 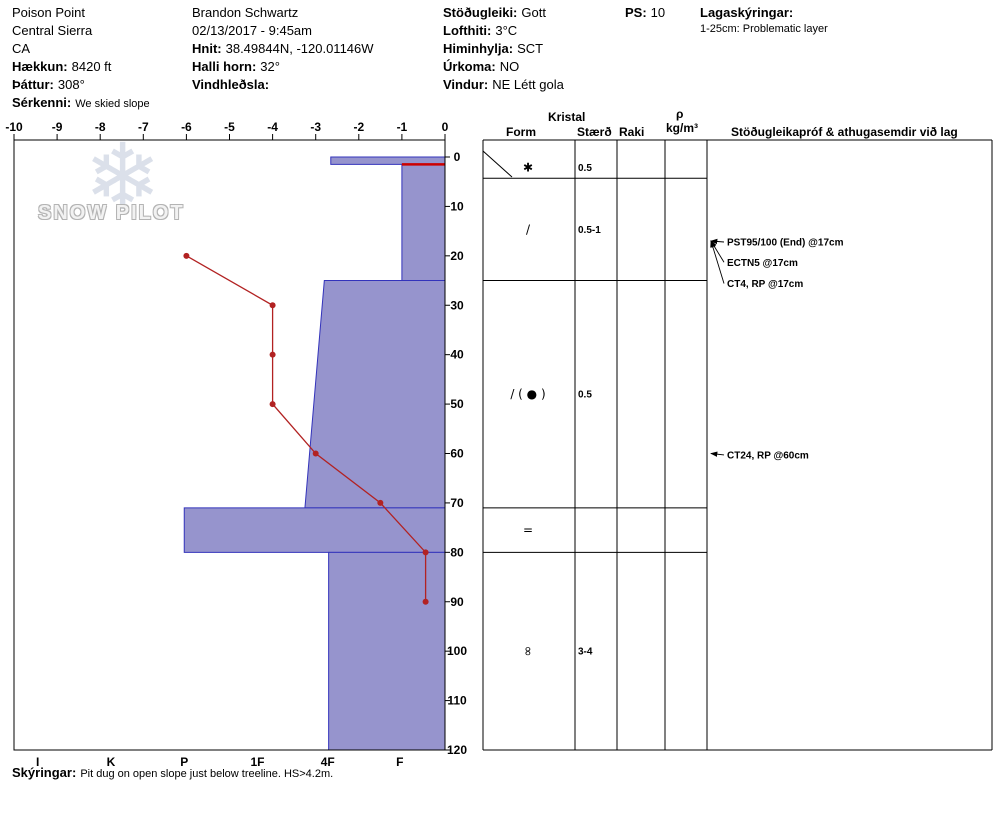 What do you see at coordinates (528, 168) in the screenshot?
I see `grain-form-symbol: ✱` at bounding box center [528, 168].